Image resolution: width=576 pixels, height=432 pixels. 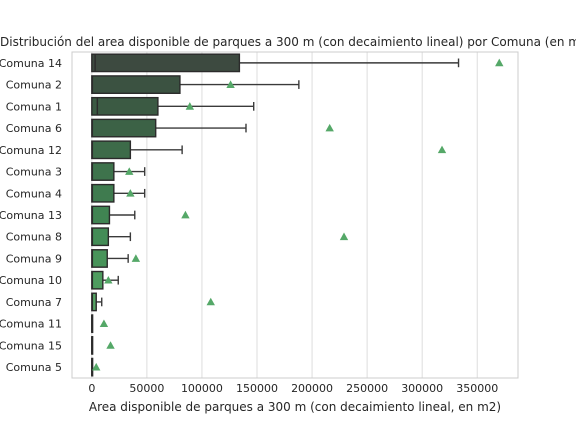 I want to click on y-tick-label: Comuna 15, so click(x=31, y=345).